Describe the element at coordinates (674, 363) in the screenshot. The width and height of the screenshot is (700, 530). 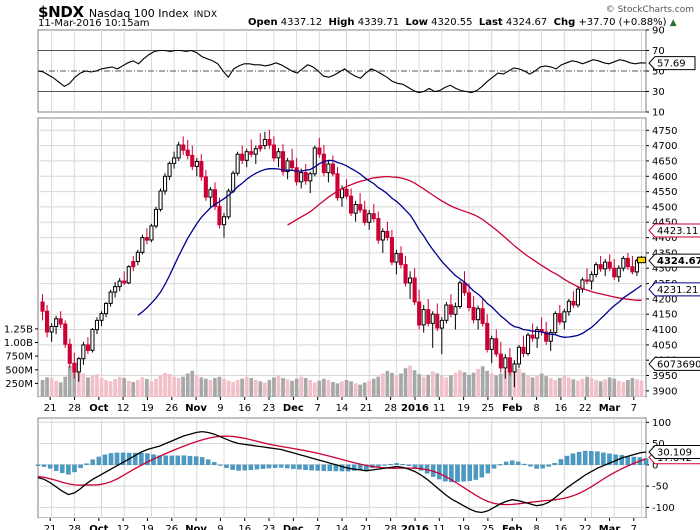
I see `volume-value-box: 6073690` at that location.